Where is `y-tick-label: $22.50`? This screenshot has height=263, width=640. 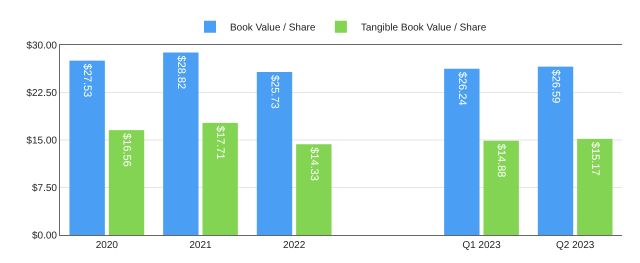 y-tick-label: $22.50 is located at coordinates (42, 93).